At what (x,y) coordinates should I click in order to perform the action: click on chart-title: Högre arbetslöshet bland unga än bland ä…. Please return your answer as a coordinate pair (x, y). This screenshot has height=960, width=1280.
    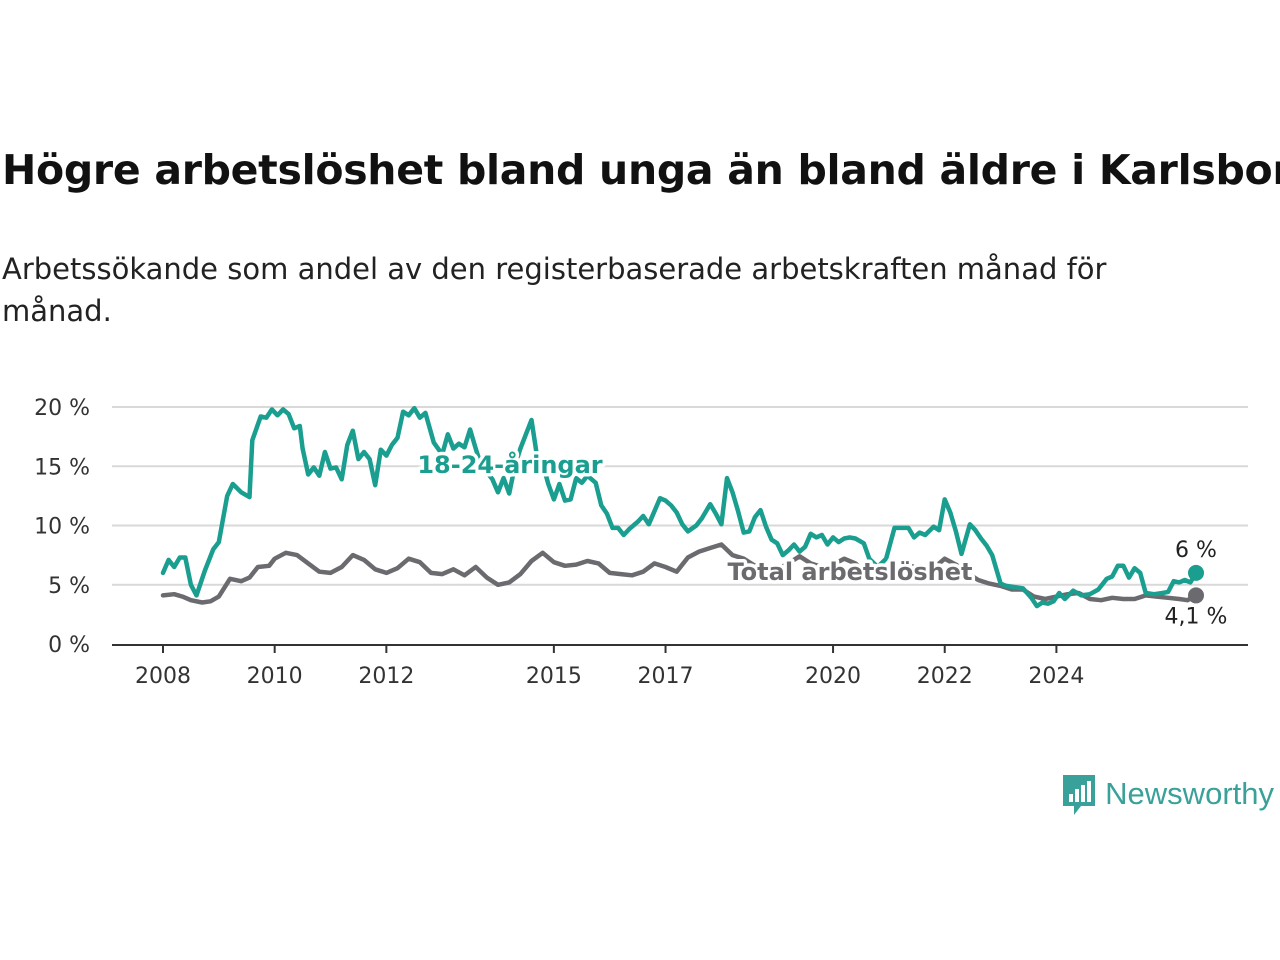
    Looking at the image, I should click on (641, 170).